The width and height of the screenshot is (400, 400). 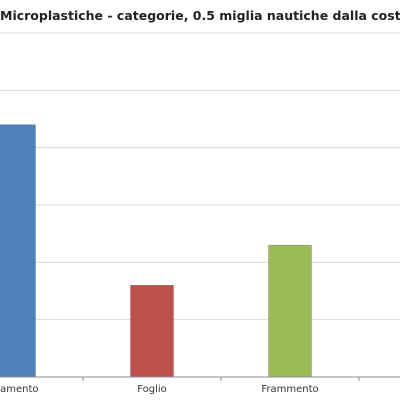 What do you see at coordinates (152, 331) in the screenshot?
I see `bar-foglio` at bounding box center [152, 331].